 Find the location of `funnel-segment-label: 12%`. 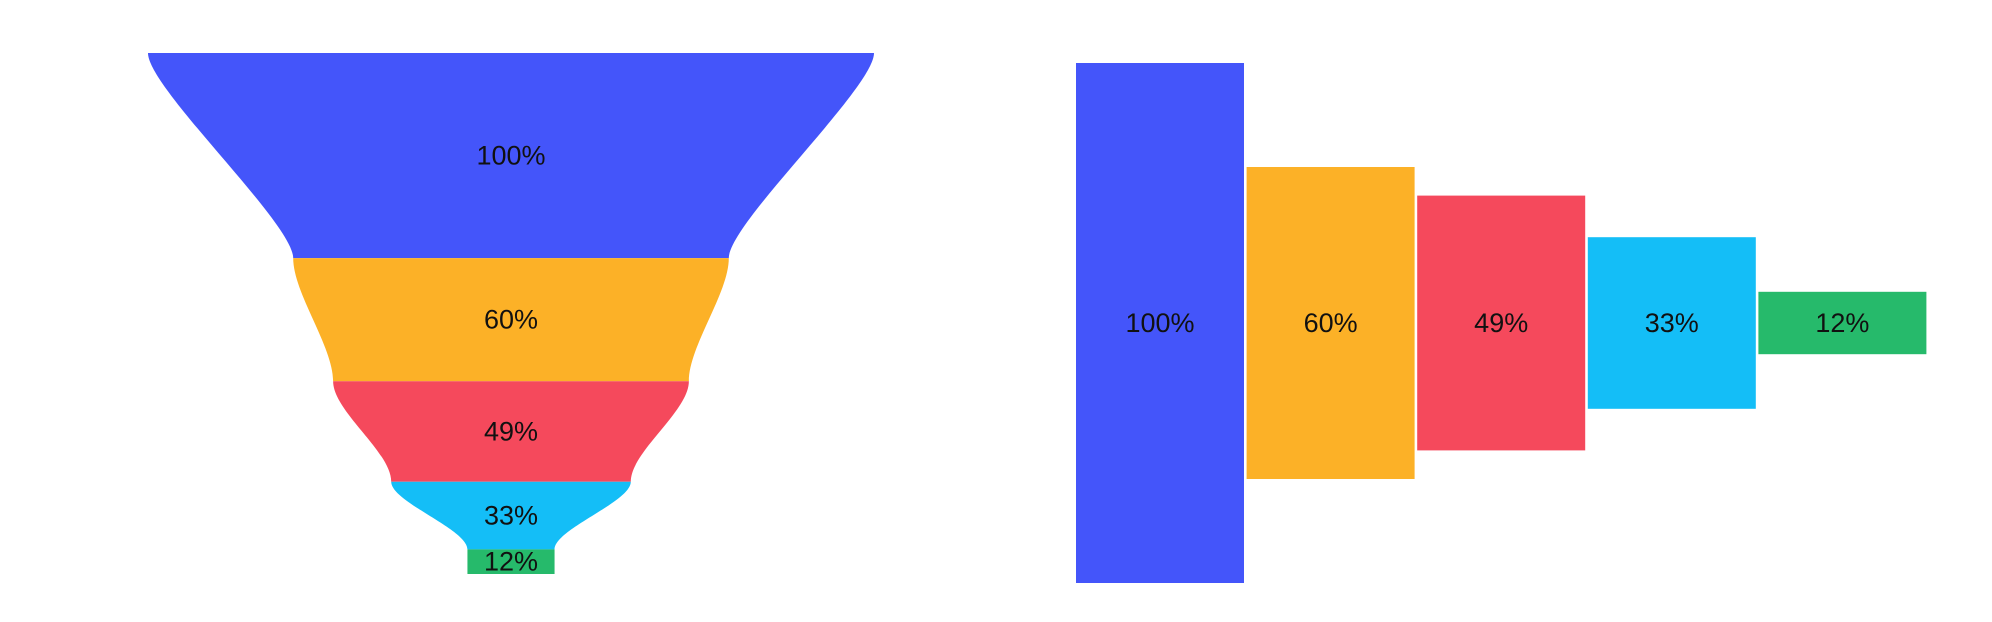

funnel-segment-label: 12% is located at coordinates (511, 562).